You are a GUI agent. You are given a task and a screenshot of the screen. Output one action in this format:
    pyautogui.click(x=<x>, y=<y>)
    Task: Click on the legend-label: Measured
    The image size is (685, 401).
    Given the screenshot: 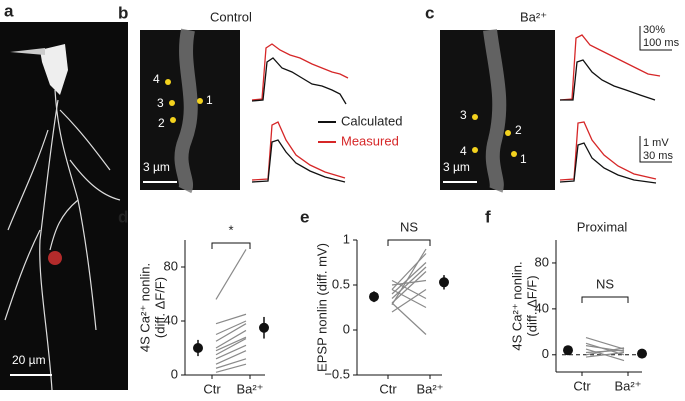 What is the action you would take?
    pyautogui.click(x=370, y=140)
    